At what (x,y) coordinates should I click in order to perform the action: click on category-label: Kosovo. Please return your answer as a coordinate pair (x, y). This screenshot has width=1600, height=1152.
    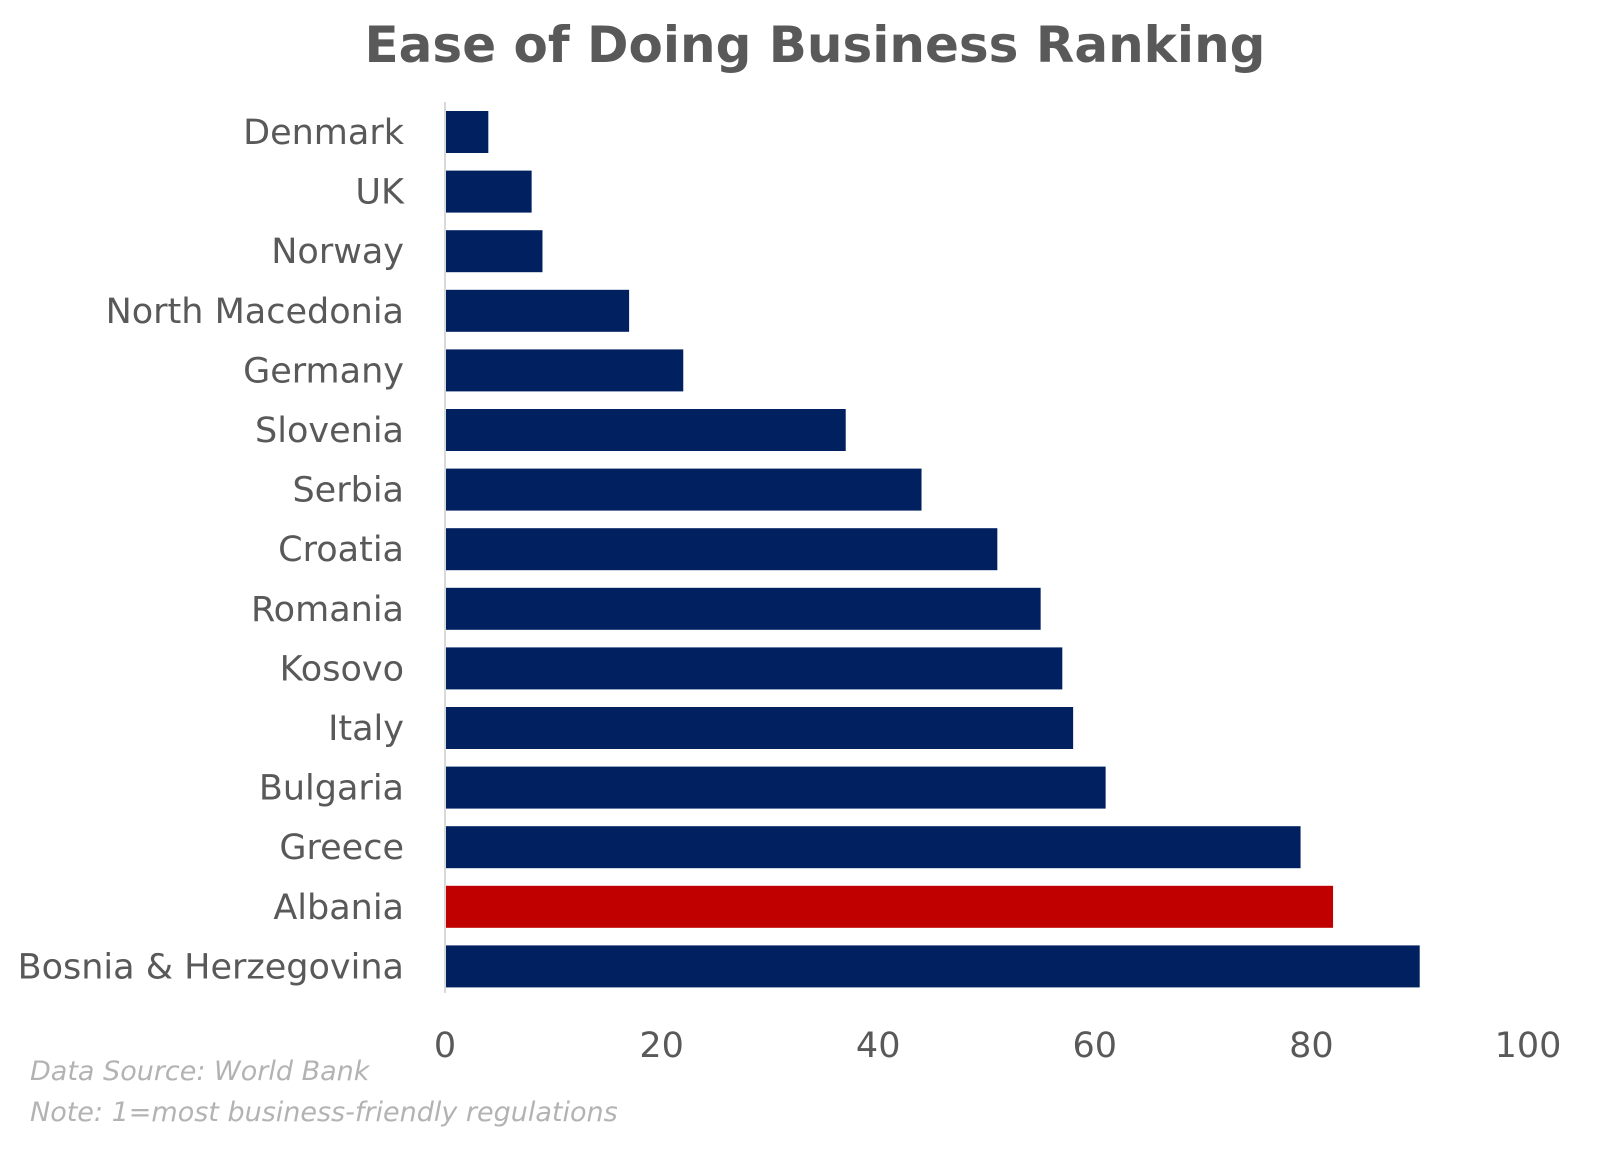
    Looking at the image, I should click on (342, 669).